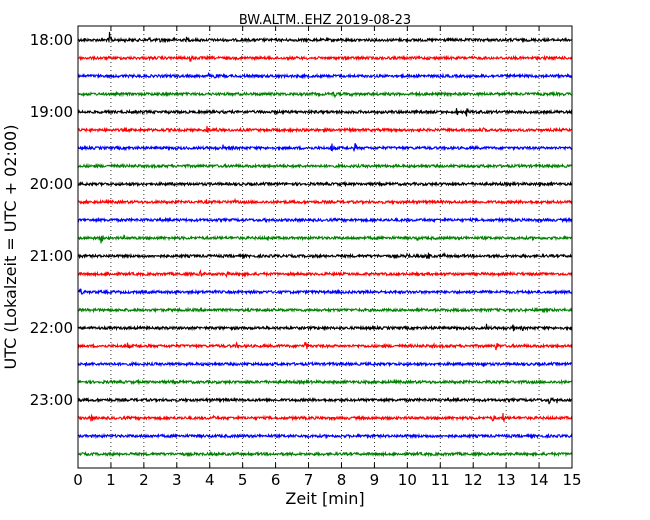 Image resolution: width=650 pixels, height=520 pixels. Describe the element at coordinates (51, 40) in the screenshot. I see `y-tick-label: 18:00` at that location.